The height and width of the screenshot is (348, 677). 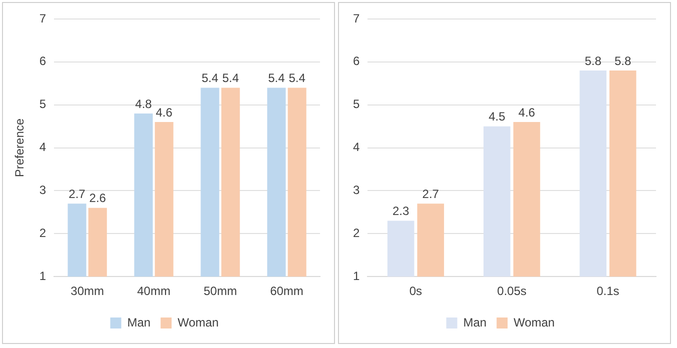 What do you see at coordinates (401, 211) in the screenshot?
I see `data-label: 2.3` at bounding box center [401, 211].